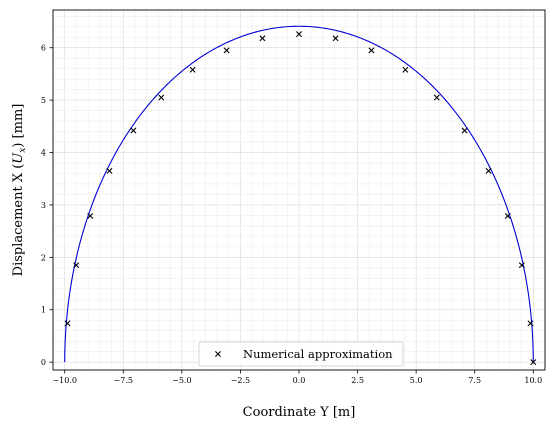 This screenshot has height=429, width=557. Describe the element at coordinates (533, 380) in the screenshot. I see `x-tick-label-8: 10.0` at that location.